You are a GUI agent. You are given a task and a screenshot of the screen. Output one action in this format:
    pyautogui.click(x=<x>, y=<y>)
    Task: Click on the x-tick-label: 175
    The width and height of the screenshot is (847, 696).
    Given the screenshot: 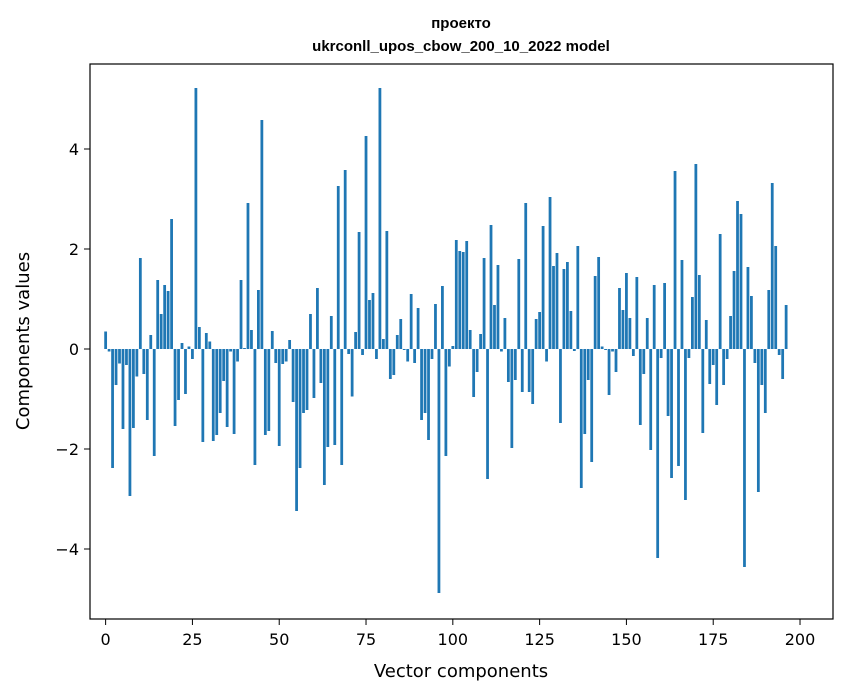 What is the action you would take?
    pyautogui.click(x=713, y=639)
    